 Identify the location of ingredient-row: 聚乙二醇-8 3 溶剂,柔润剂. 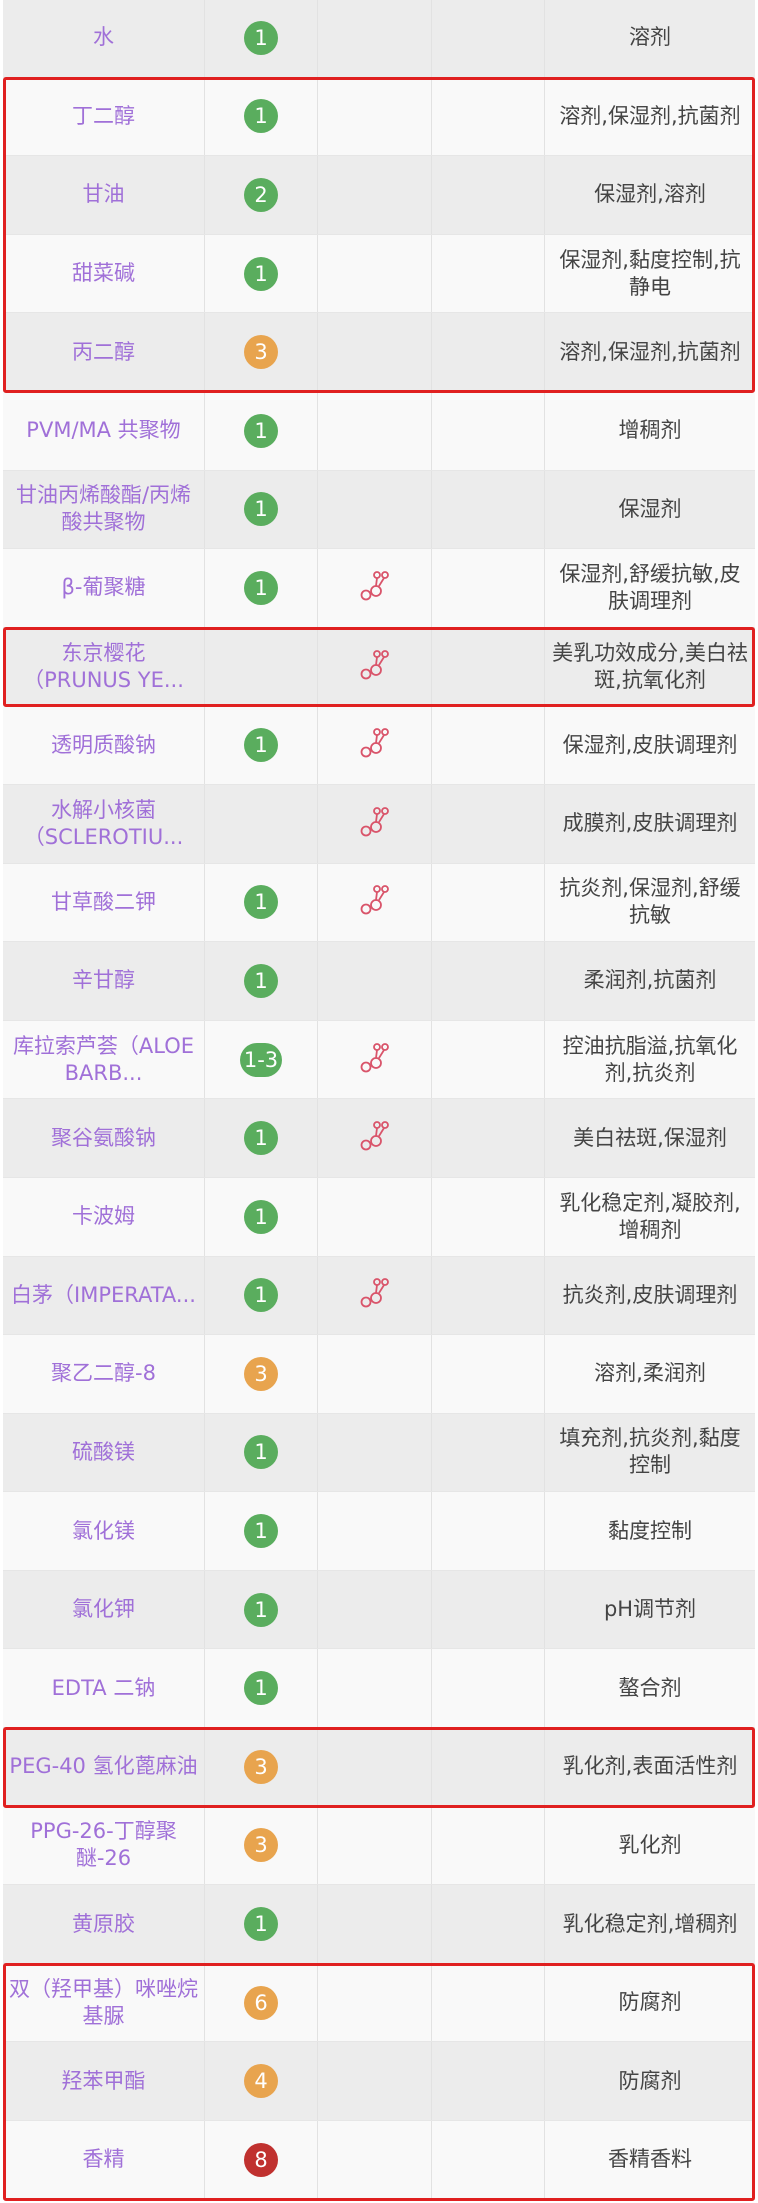
(379, 1374).